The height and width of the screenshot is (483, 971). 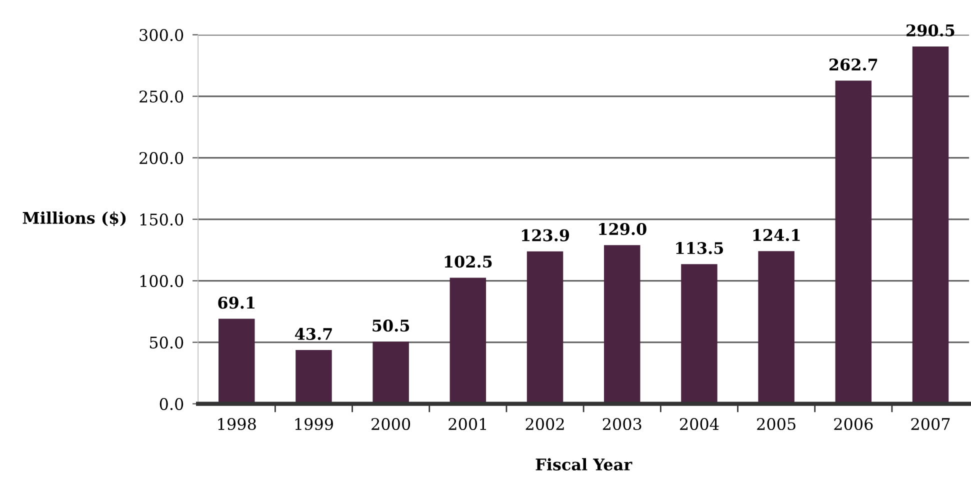 I want to click on x-tick-label: 2006, so click(x=853, y=424).